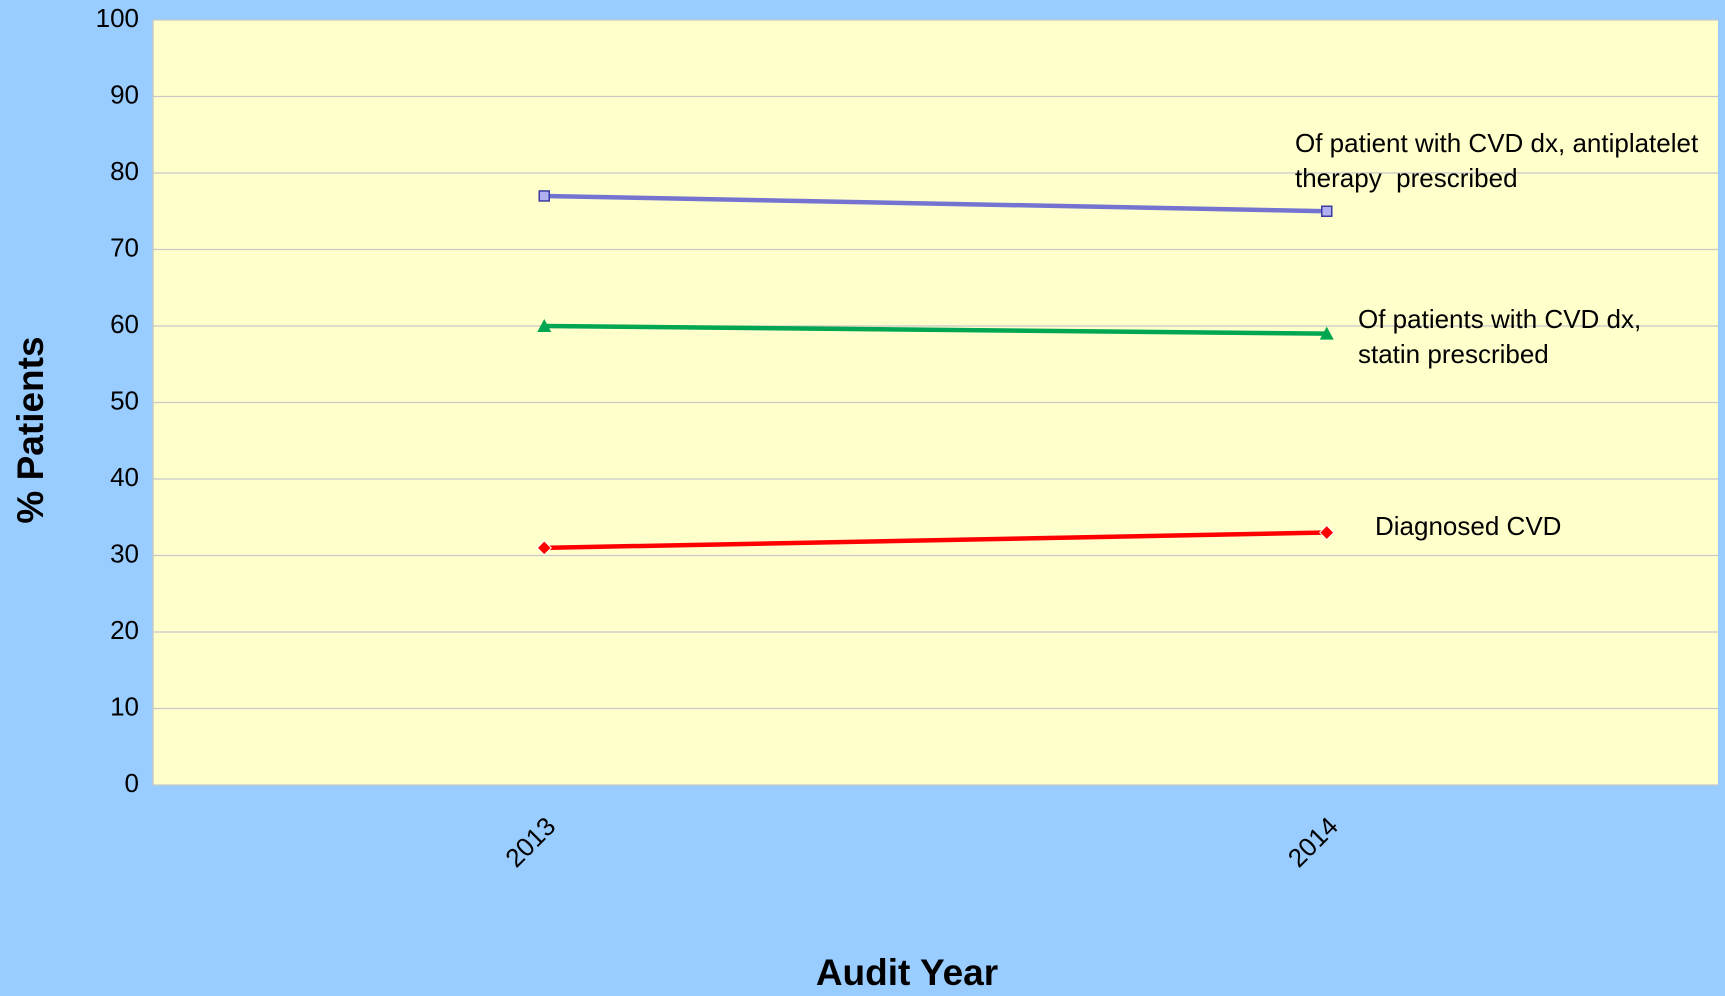 This screenshot has width=1725, height=996. Describe the element at coordinates (117, 18) in the screenshot. I see `y-tick-label: 100` at that location.